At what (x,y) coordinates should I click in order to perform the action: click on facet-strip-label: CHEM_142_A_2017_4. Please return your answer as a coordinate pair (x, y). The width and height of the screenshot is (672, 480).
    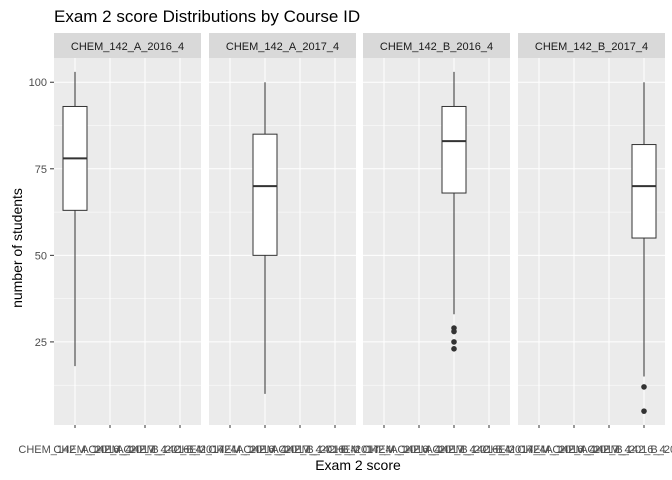
    Looking at the image, I should click on (282, 47).